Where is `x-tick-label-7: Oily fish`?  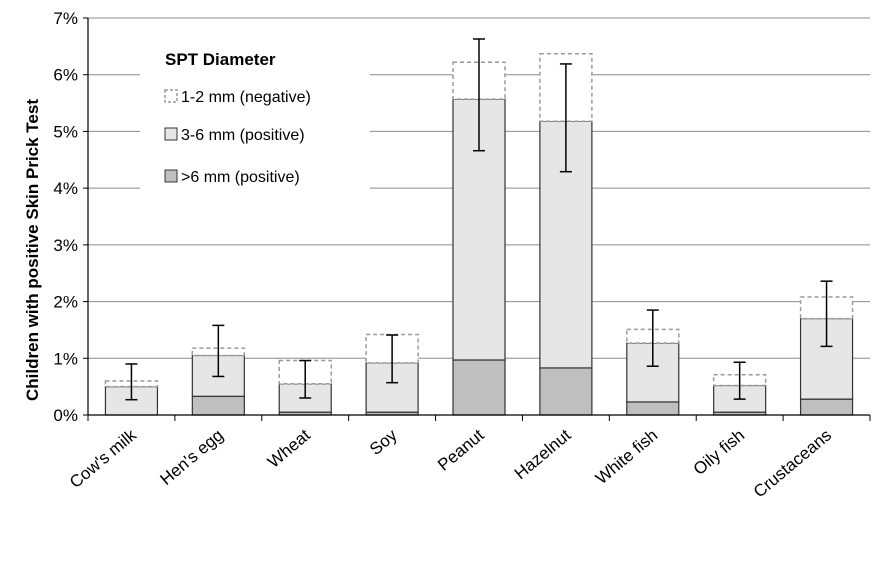
x-tick-label-7: Oily fish is located at coordinates (719, 452).